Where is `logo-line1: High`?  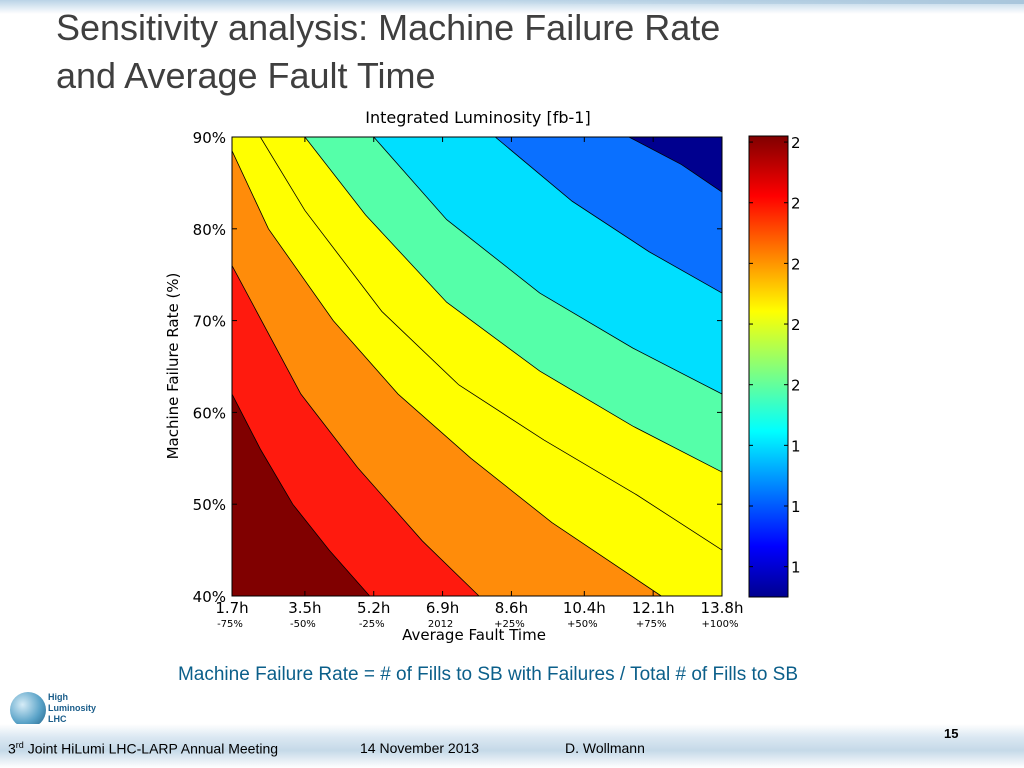 logo-line1: High is located at coordinates (58, 697).